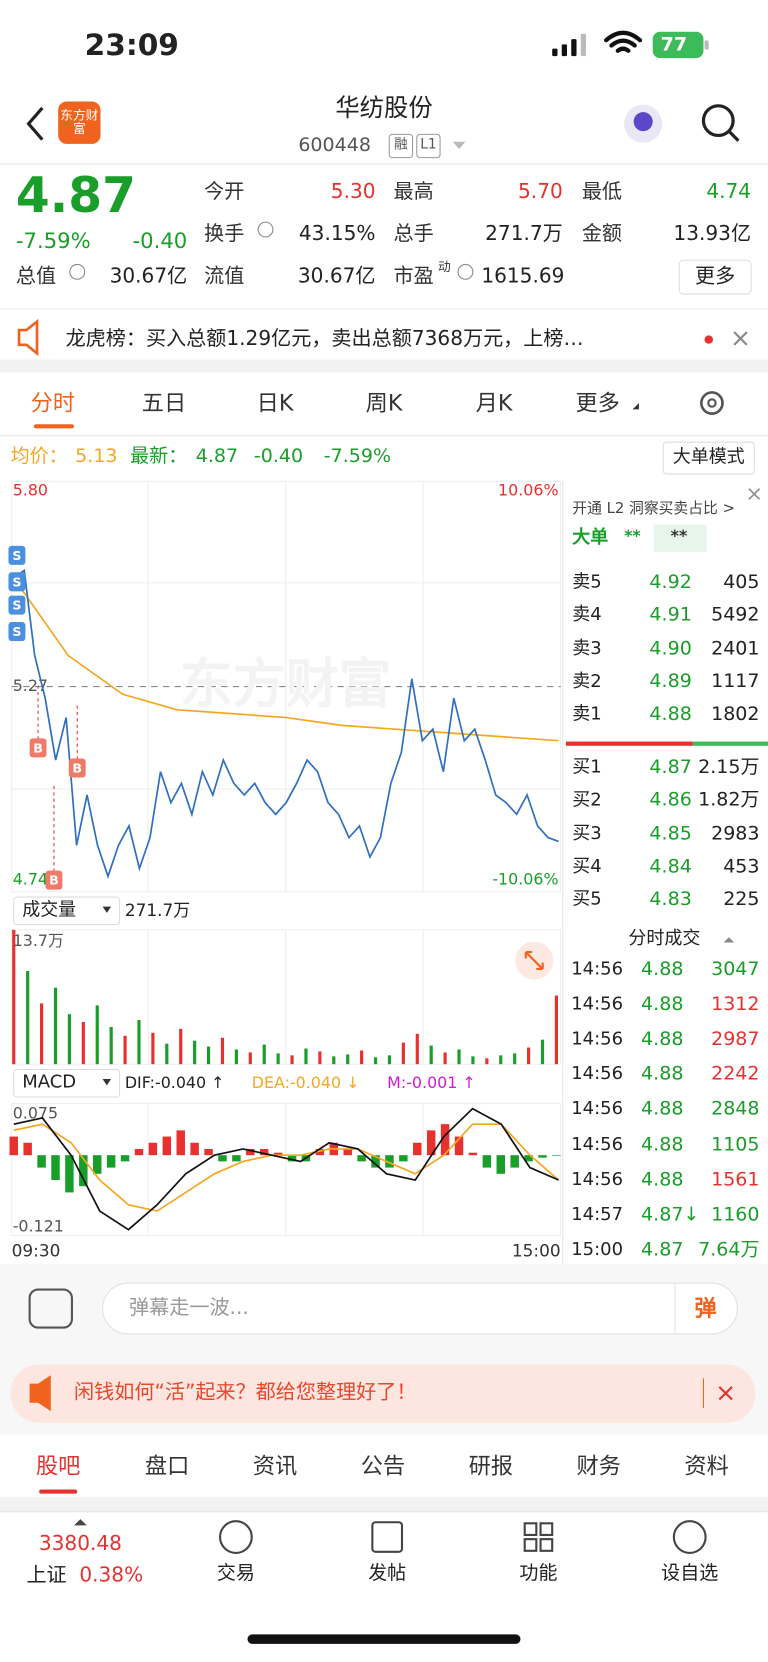  I want to click on level-volume: 1.82万, so click(729, 800).